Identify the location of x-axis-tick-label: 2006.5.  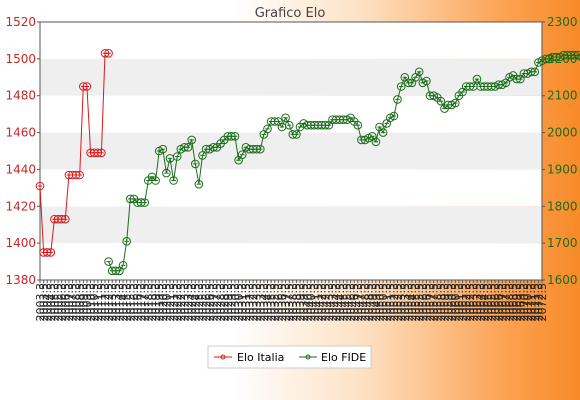
(65, 302).